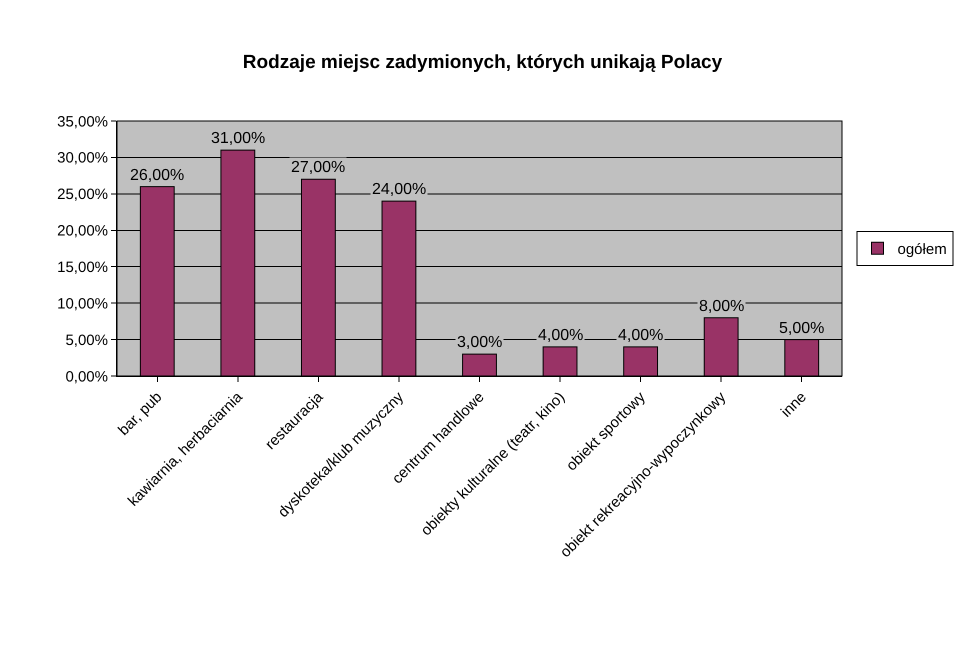 The height and width of the screenshot is (646, 965). What do you see at coordinates (86, 340) in the screenshot?
I see `y-tick-label: 5,00%` at bounding box center [86, 340].